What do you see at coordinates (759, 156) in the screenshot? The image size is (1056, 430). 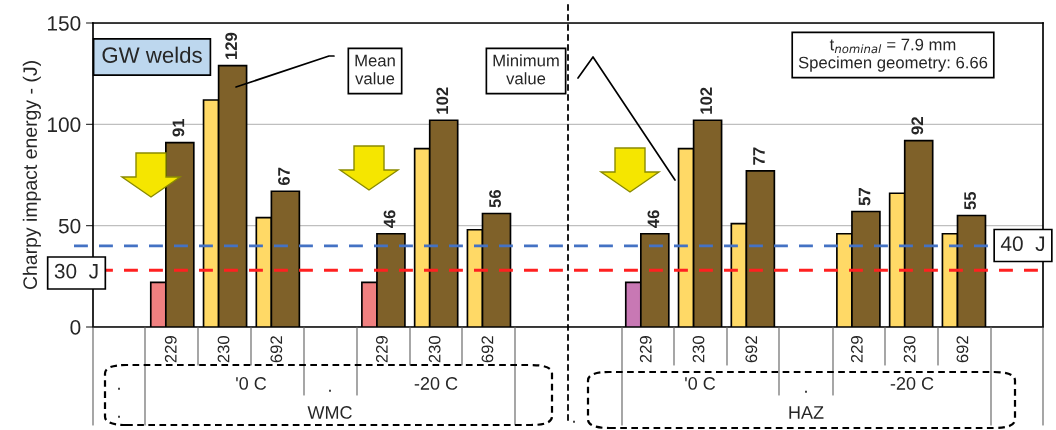 I see `data-label: 77` at bounding box center [759, 156].